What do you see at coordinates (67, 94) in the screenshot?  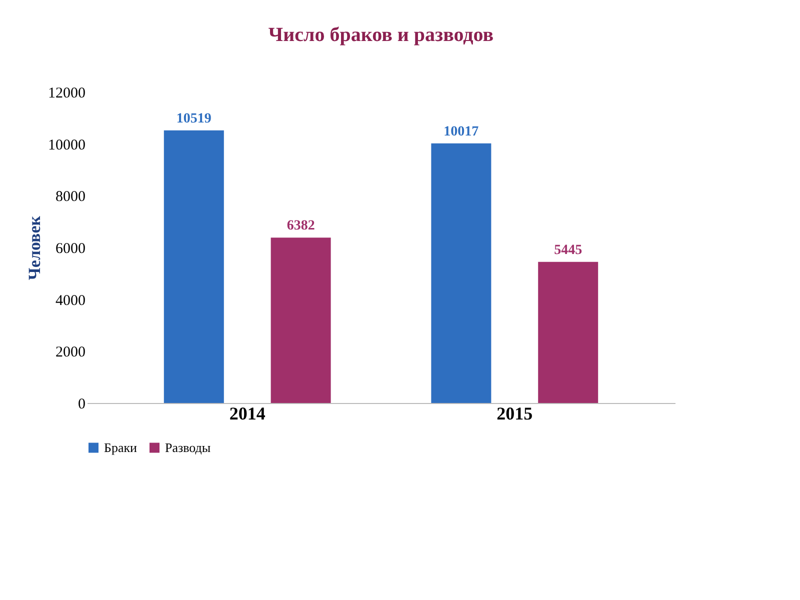 I see `y-tick-label: 12000` at bounding box center [67, 94].